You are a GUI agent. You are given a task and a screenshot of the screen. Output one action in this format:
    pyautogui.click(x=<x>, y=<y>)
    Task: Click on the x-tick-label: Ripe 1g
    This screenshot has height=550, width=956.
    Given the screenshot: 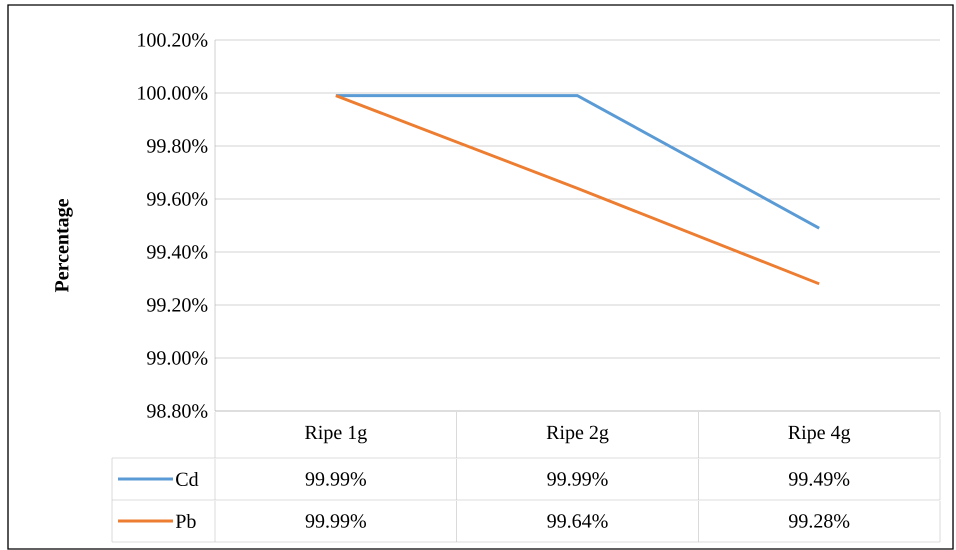 What is the action you would take?
    pyautogui.click(x=336, y=435)
    